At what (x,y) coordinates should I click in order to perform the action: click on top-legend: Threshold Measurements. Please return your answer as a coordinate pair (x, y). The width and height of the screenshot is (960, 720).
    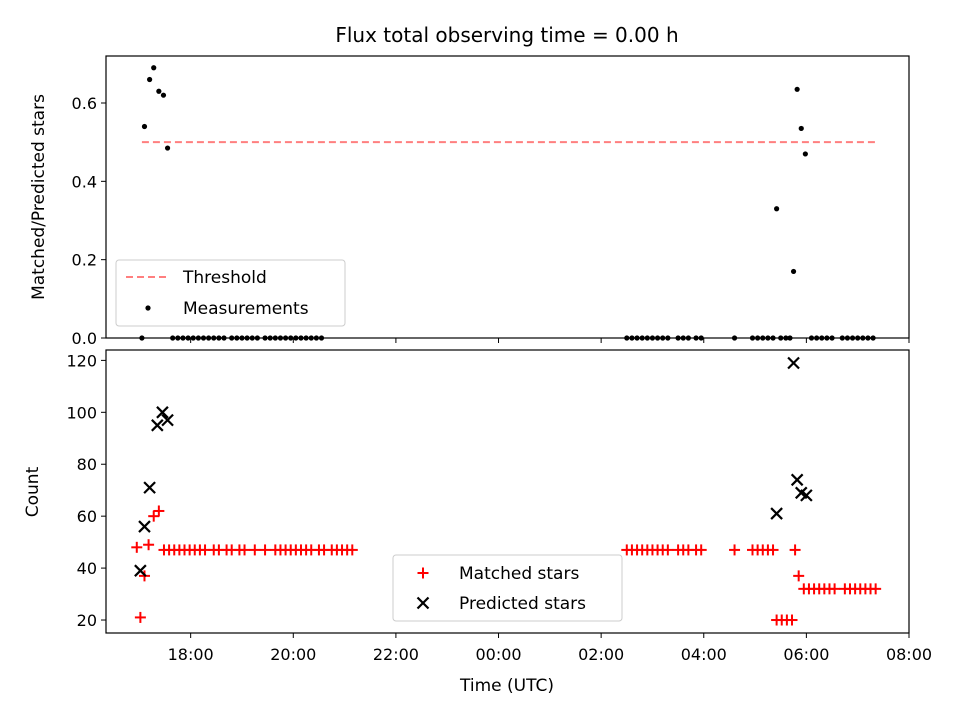
    Looking at the image, I should click on (230, 293).